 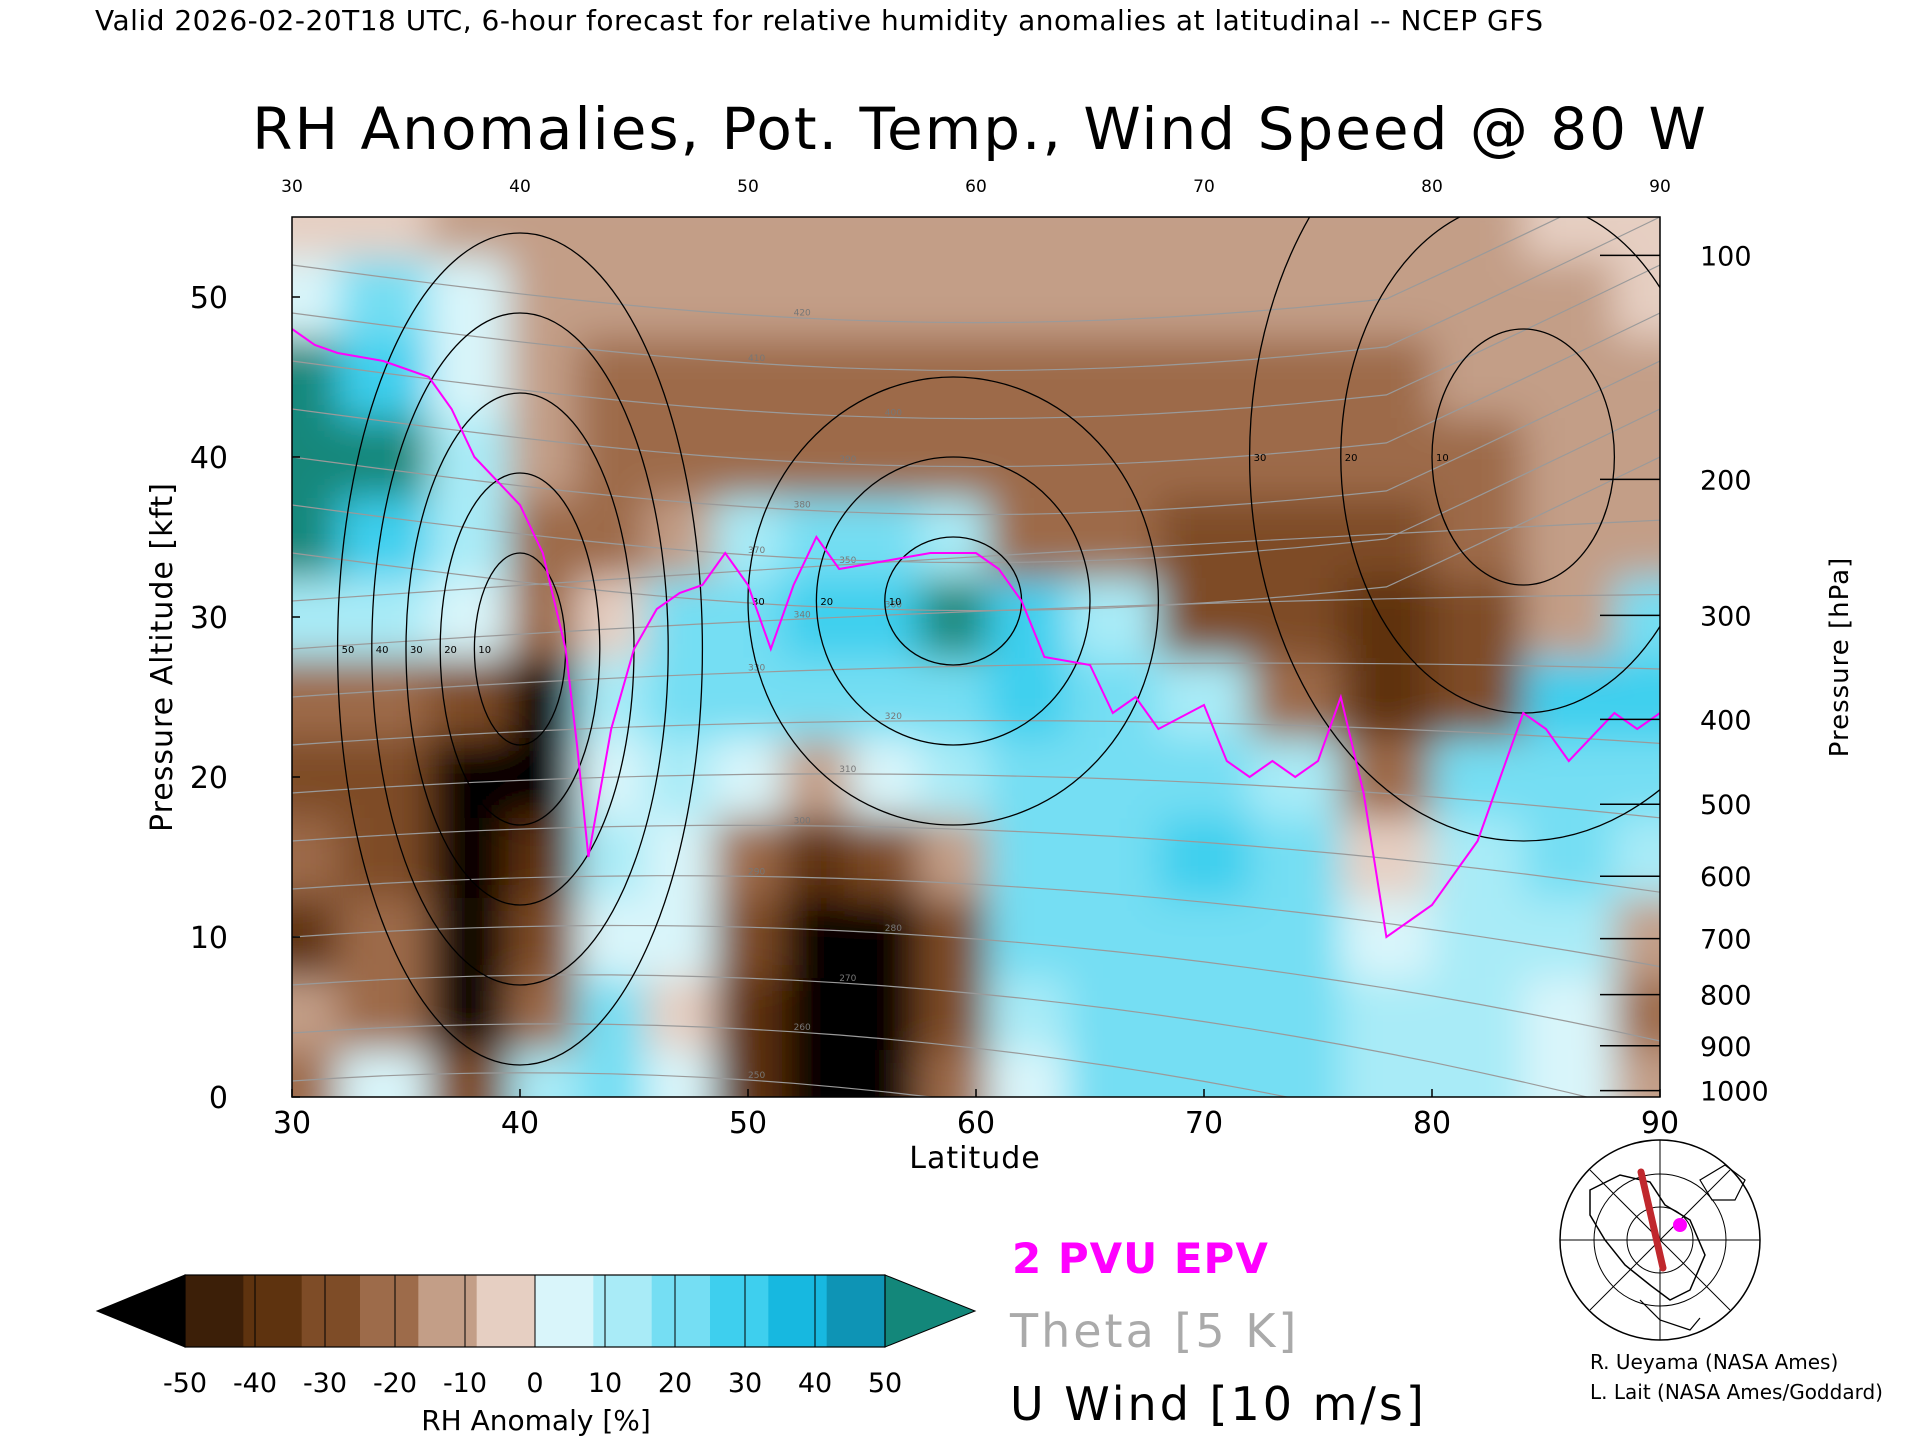 I want to click on theta-contour-label: 400, so click(x=893, y=413).